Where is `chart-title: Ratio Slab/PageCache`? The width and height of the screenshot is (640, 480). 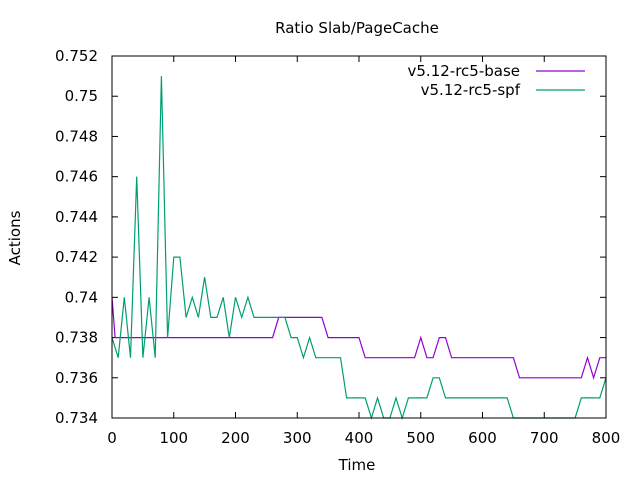
chart-title: Ratio Slab/PageCache is located at coordinates (357, 28).